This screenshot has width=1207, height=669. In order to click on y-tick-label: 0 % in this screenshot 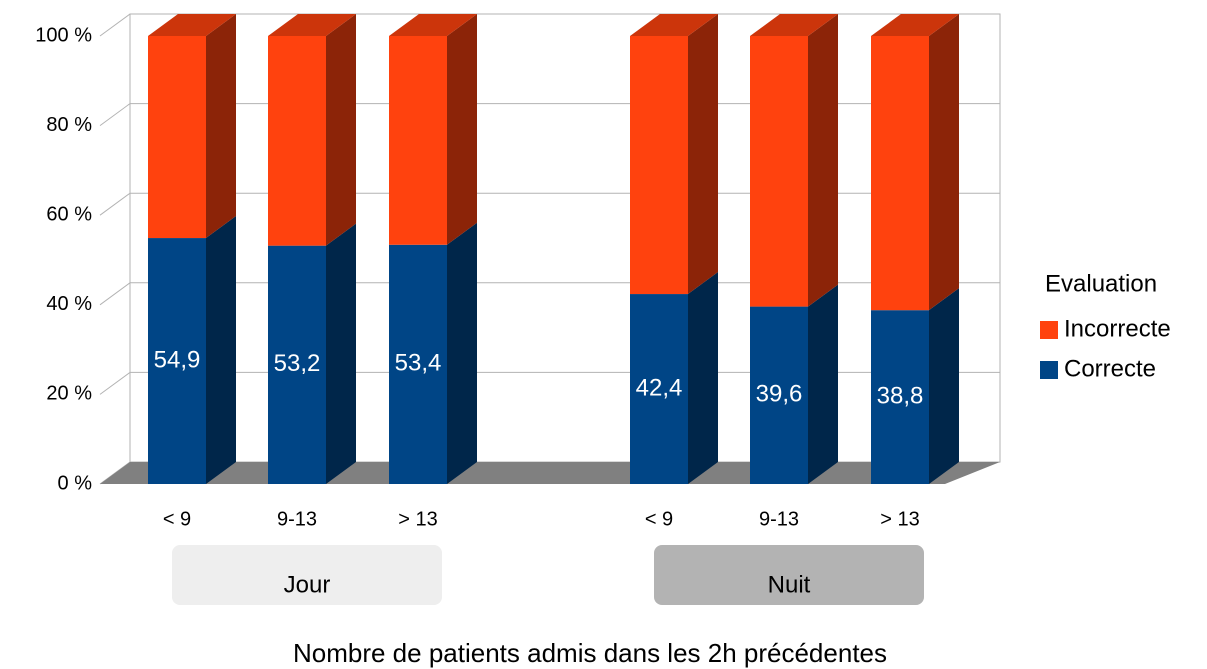, I will do `click(75, 483)`.